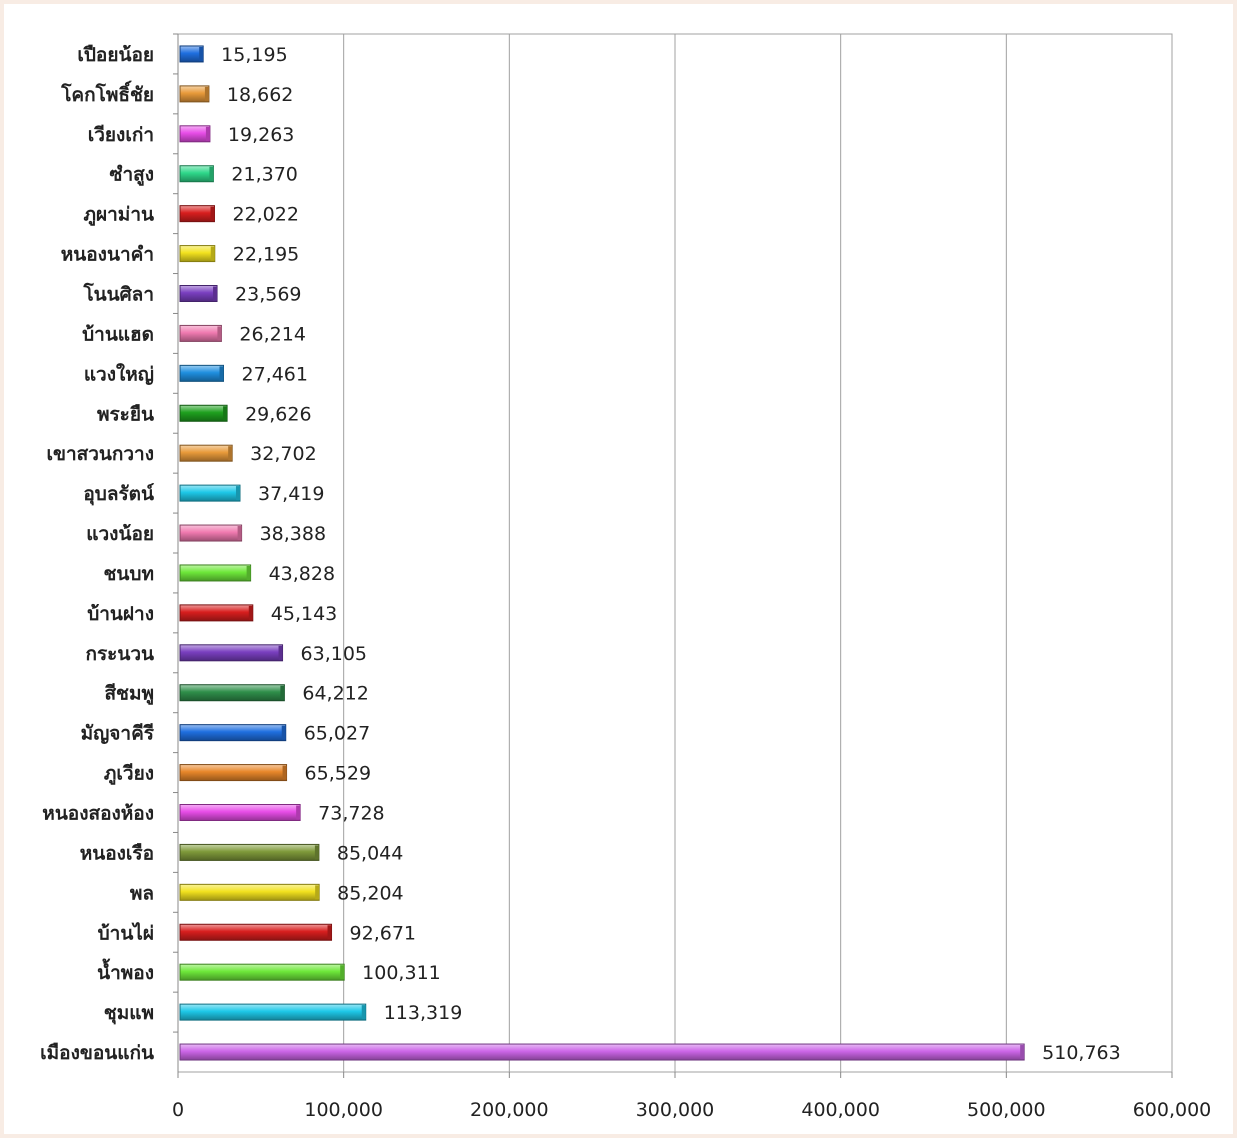 Image resolution: width=1237 pixels, height=1138 pixels. Describe the element at coordinates (115, 55) in the screenshot. I see `category-label: เปือยน้อย` at that location.